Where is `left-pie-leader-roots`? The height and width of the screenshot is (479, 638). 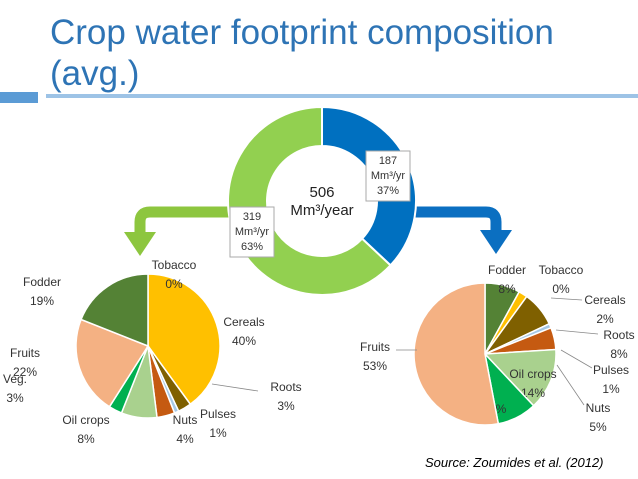 left-pie-leader-roots is located at coordinates (235, 387).